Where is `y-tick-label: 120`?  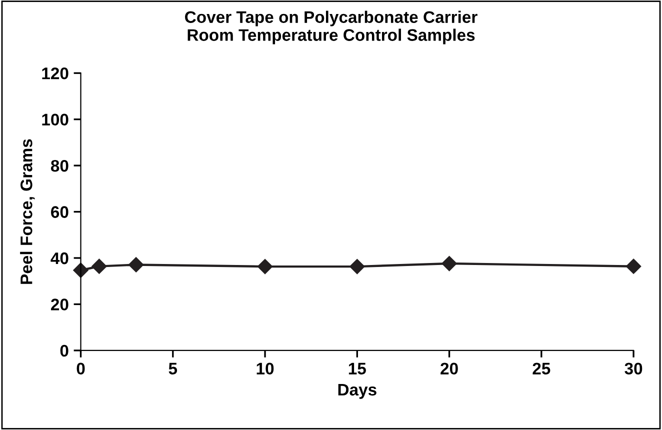 y-tick-label: 120 is located at coordinates (55, 74).